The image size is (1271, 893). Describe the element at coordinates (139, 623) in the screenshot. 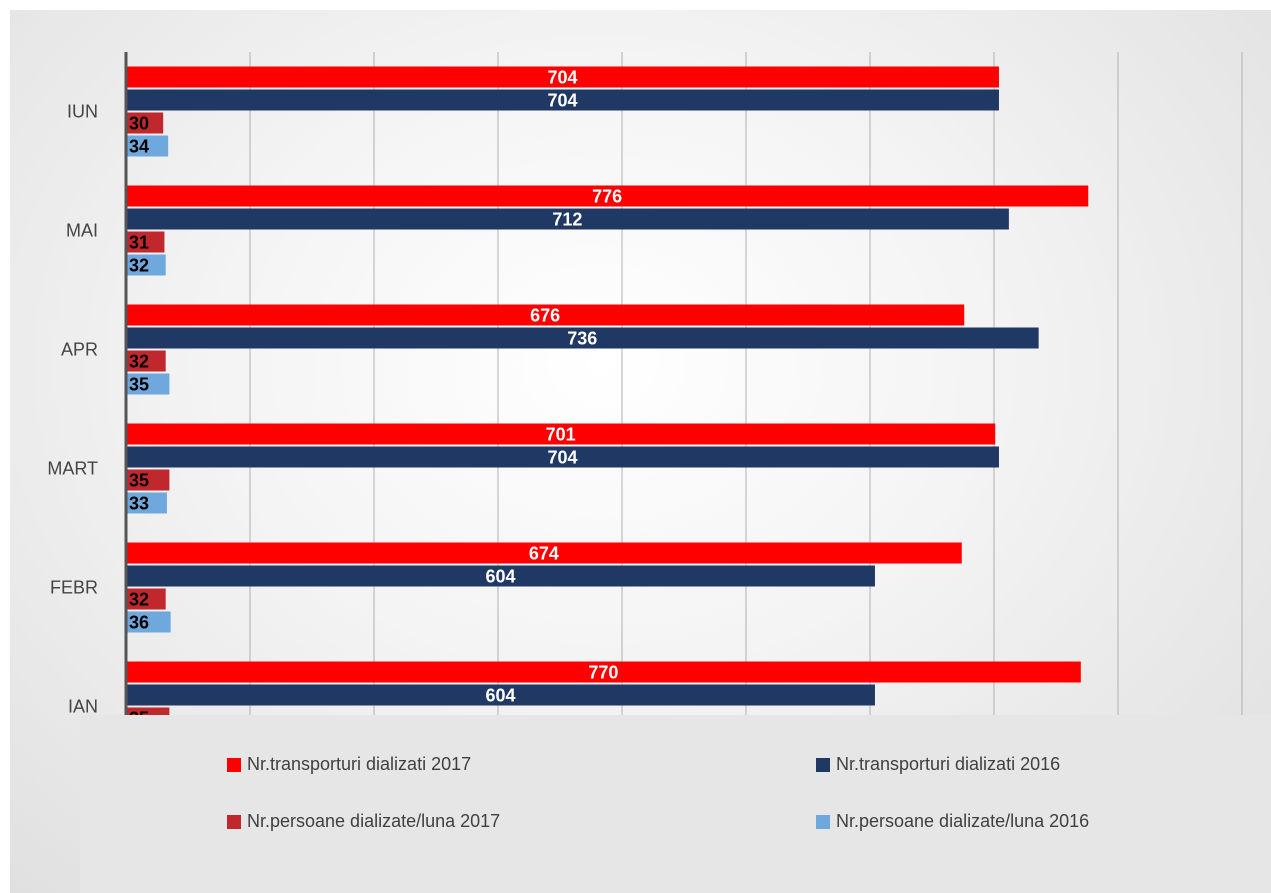

I see `data-label: 36` at that location.